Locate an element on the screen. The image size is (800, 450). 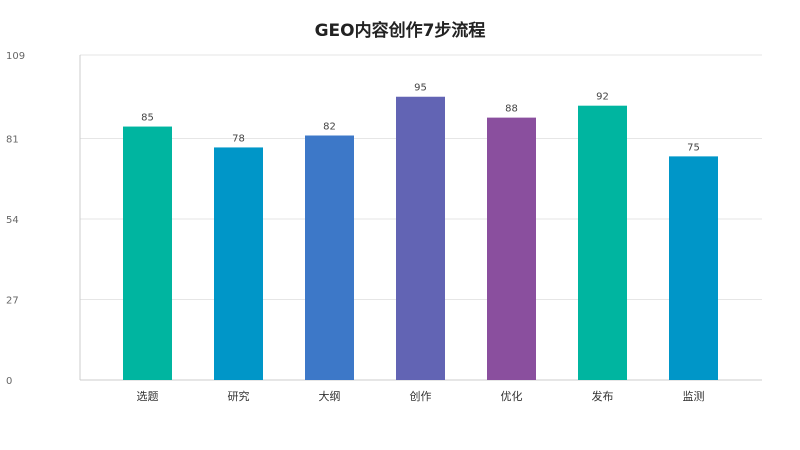
y-tick-label: 0 is located at coordinates (9, 381).